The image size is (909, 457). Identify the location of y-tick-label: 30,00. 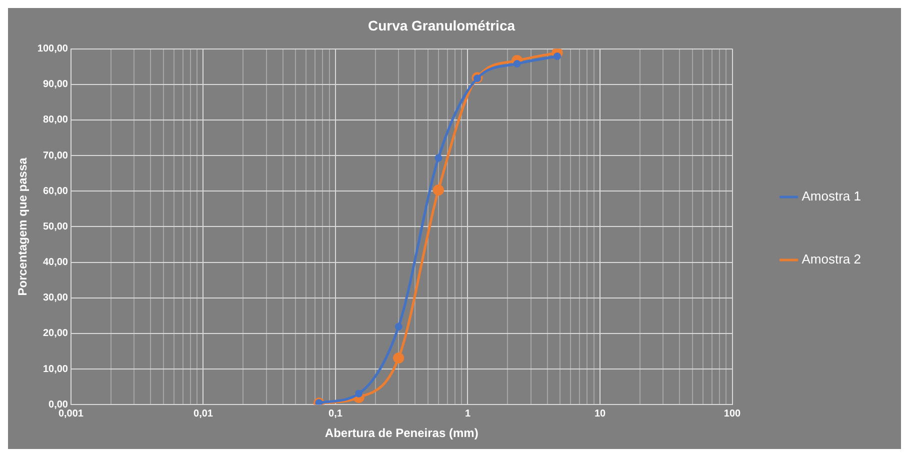
(55, 298).